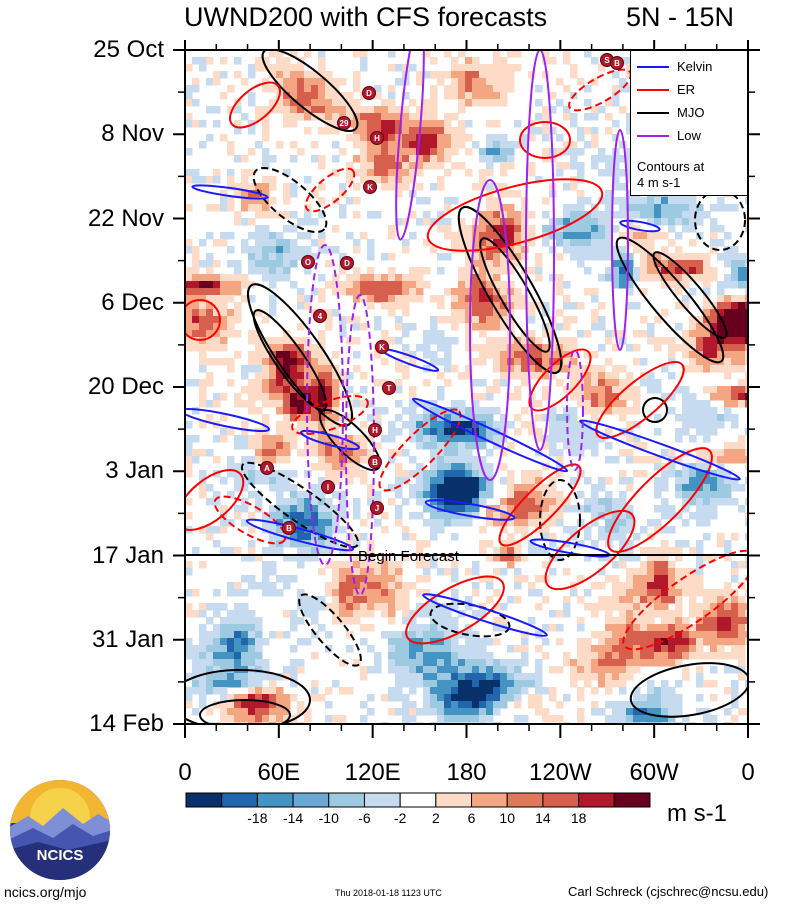 Image resolution: width=809 pixels, height=907 pixels. Describe the element at coordinates (654, 772) in the screenshot. I see `x-tick-label: 60W` at that location.